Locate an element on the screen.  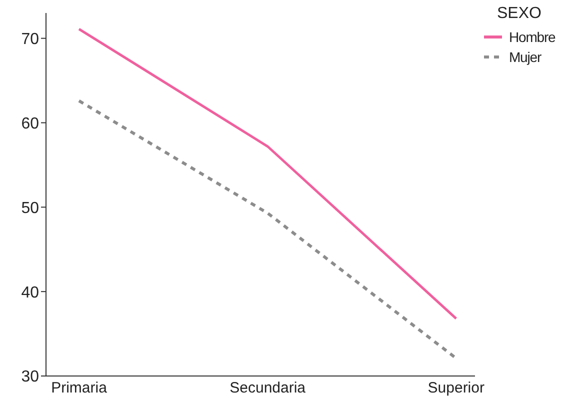
x-tick-label: Secundaria is located at coordinates (268, 388).